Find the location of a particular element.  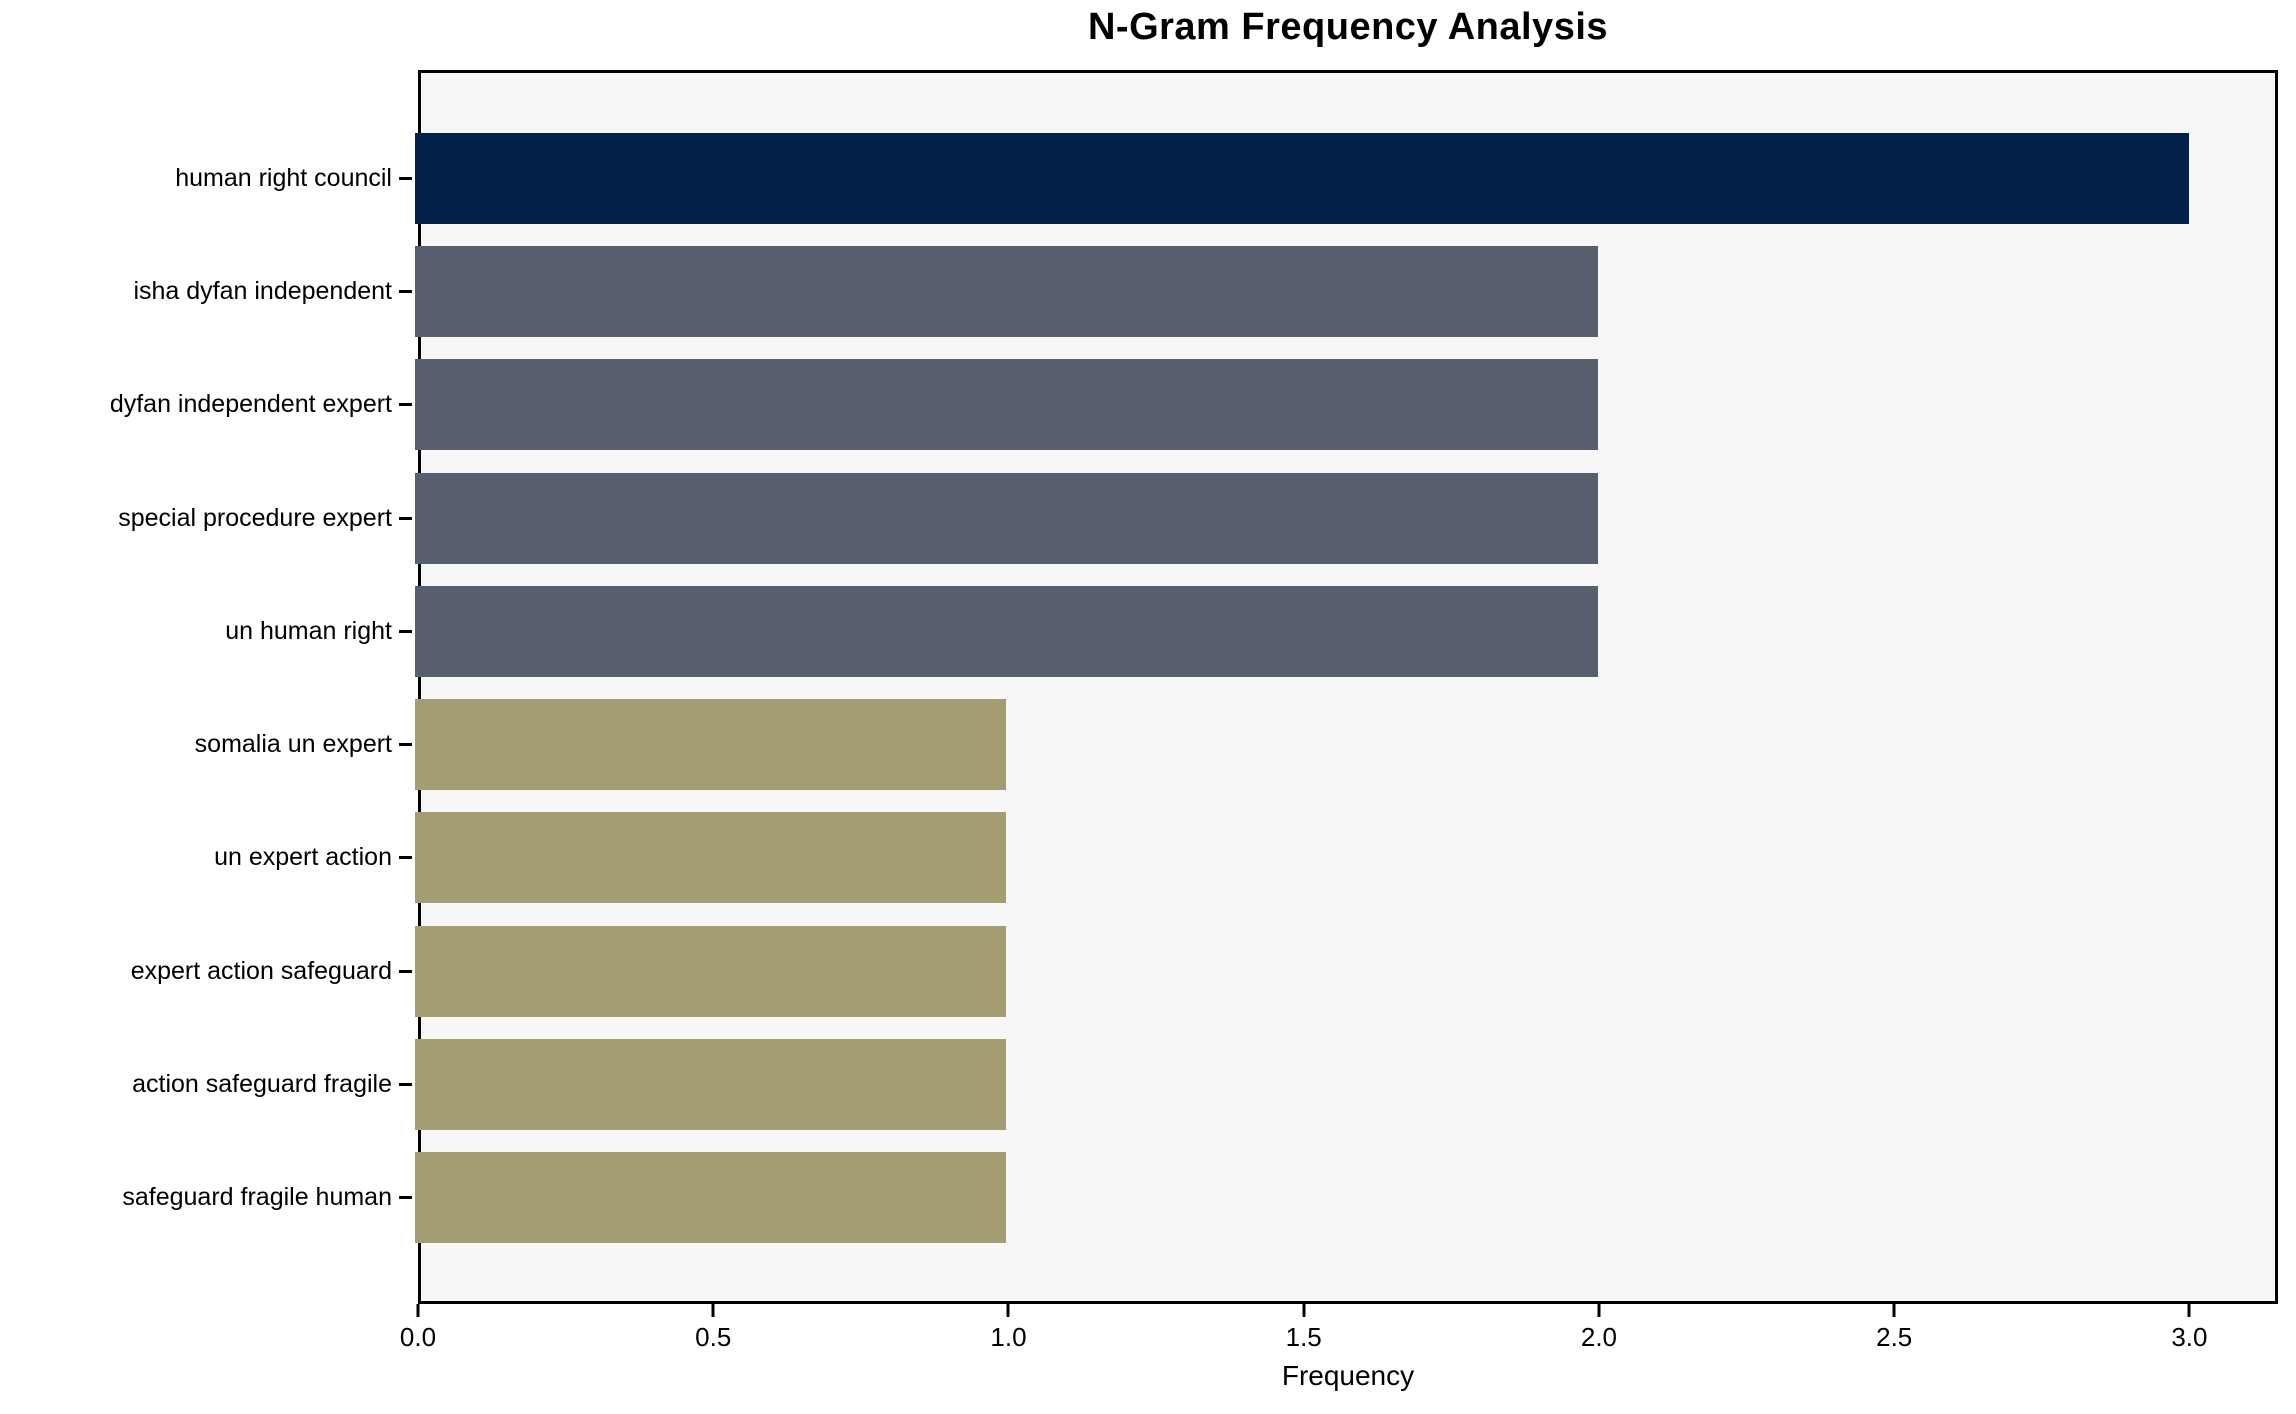

bar-row: safeguard fragile human is located at coordinates (1139, 1197).